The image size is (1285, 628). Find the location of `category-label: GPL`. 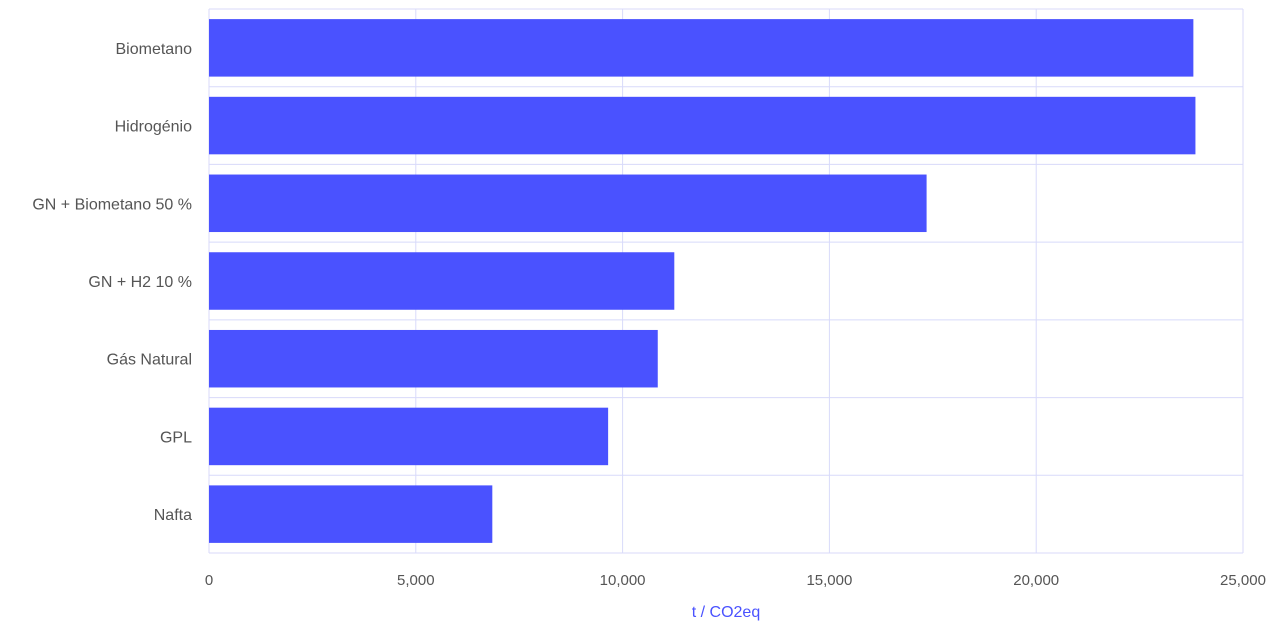

category-label: GPL is located at coordinates (176, 437).